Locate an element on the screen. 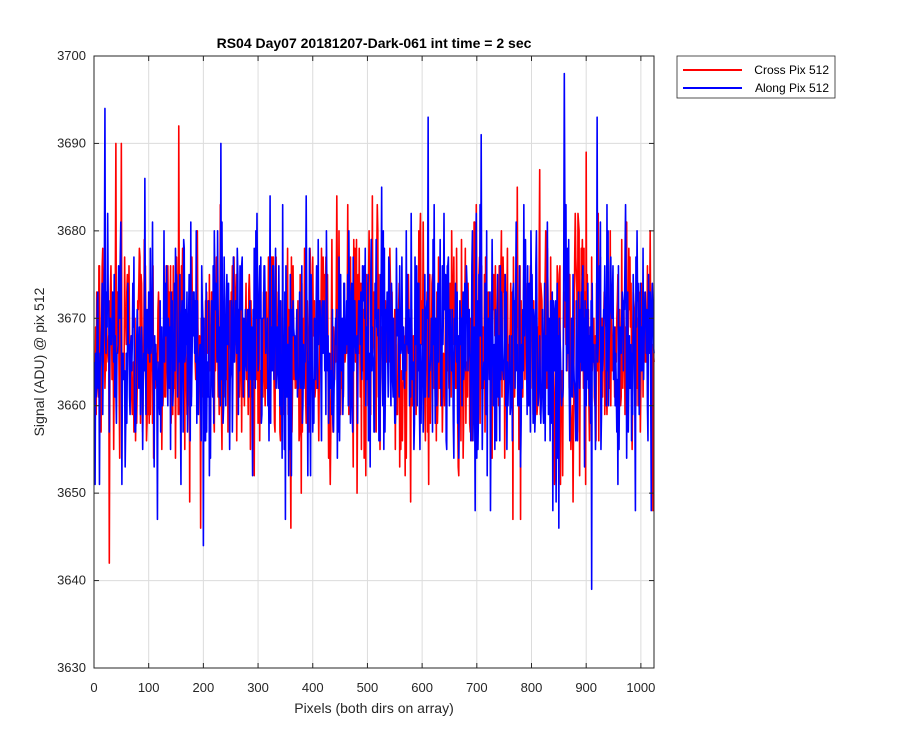 This screenshot has height=750, width=900. y-tick-label: 3700 is located at coordinates (71, 55).